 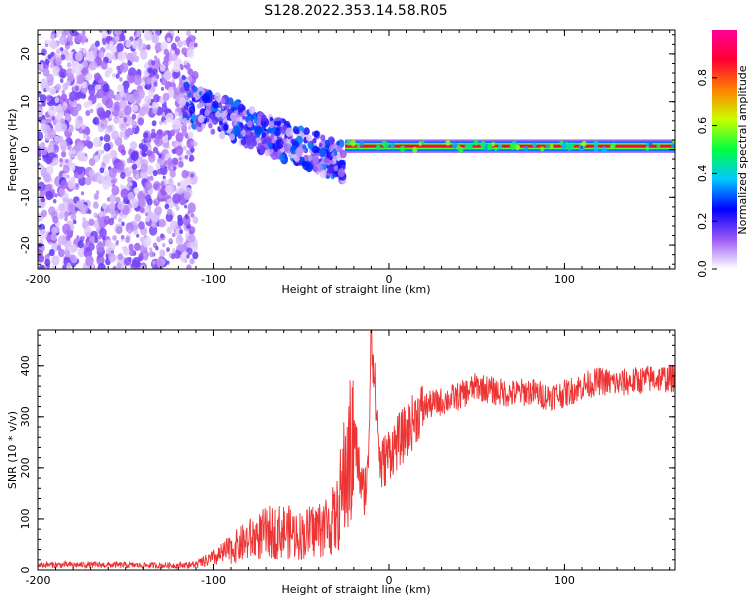 I want to click on snr-y-axis-label: SNR (10 * v/v), so click(x=12, y=450).